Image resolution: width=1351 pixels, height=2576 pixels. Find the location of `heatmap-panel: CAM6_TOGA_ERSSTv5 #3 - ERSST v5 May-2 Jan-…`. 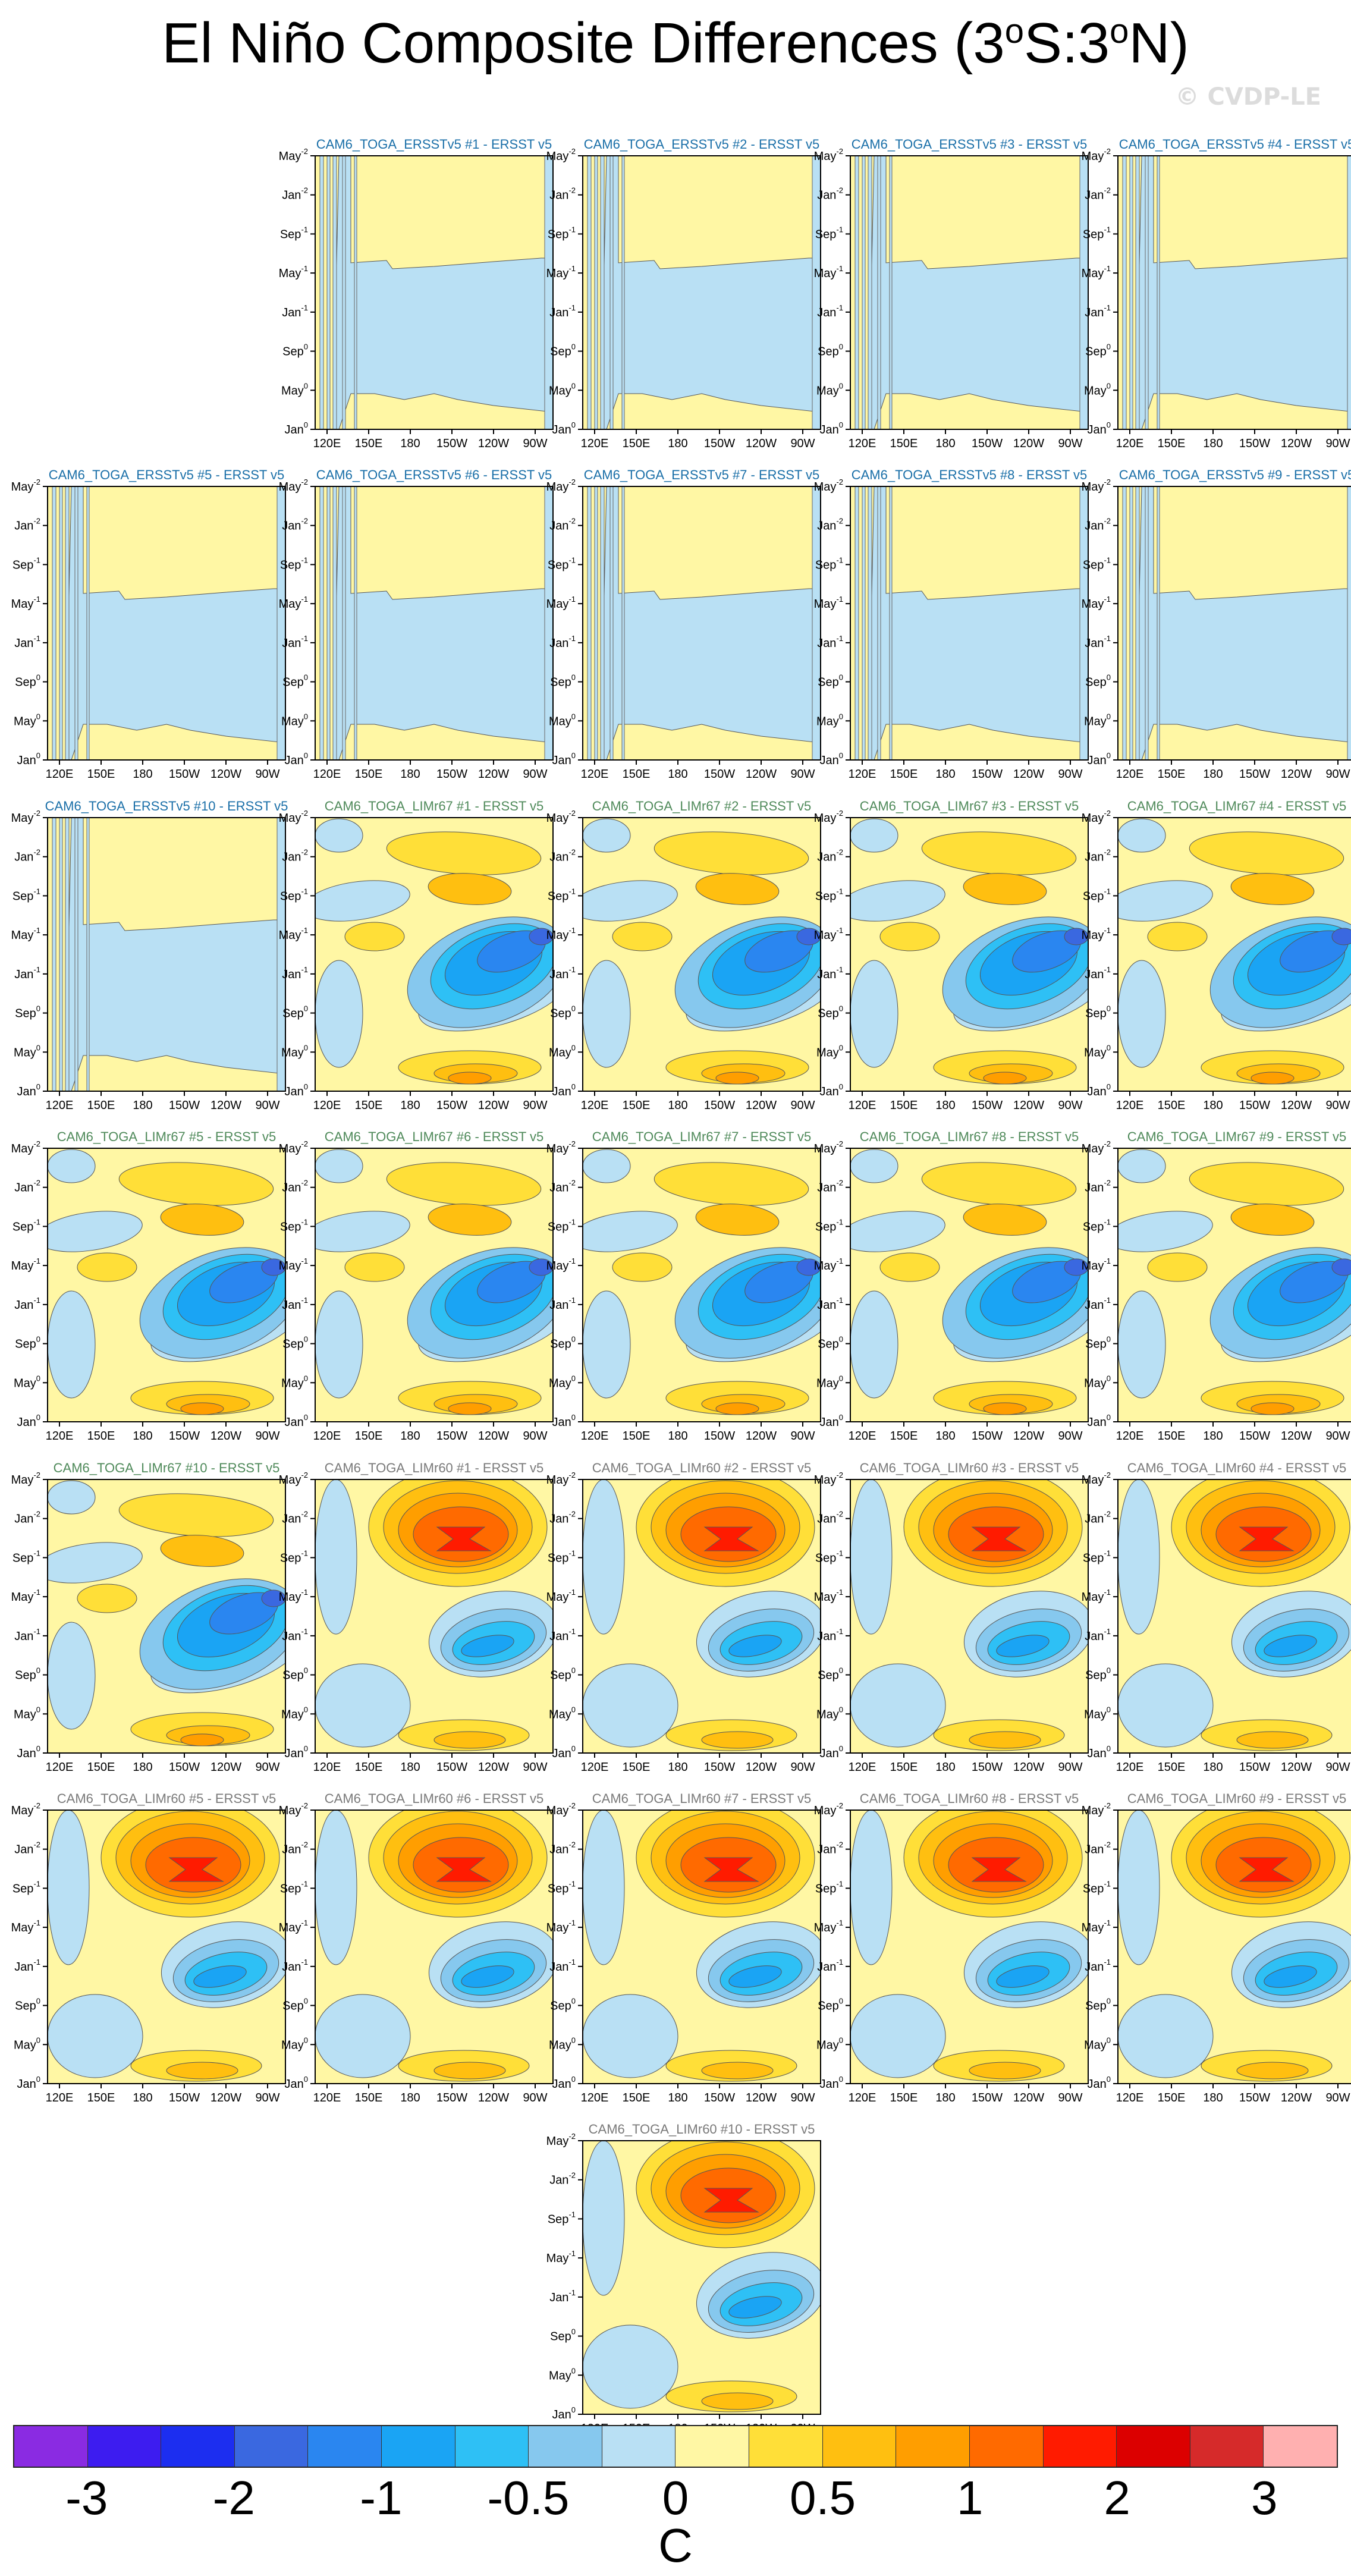

heatmap-panel: CAM6_TOGA_ERSSTv5 #3 - ERSST v5 May-2 Jan-… is located at coordinates (952, 293).